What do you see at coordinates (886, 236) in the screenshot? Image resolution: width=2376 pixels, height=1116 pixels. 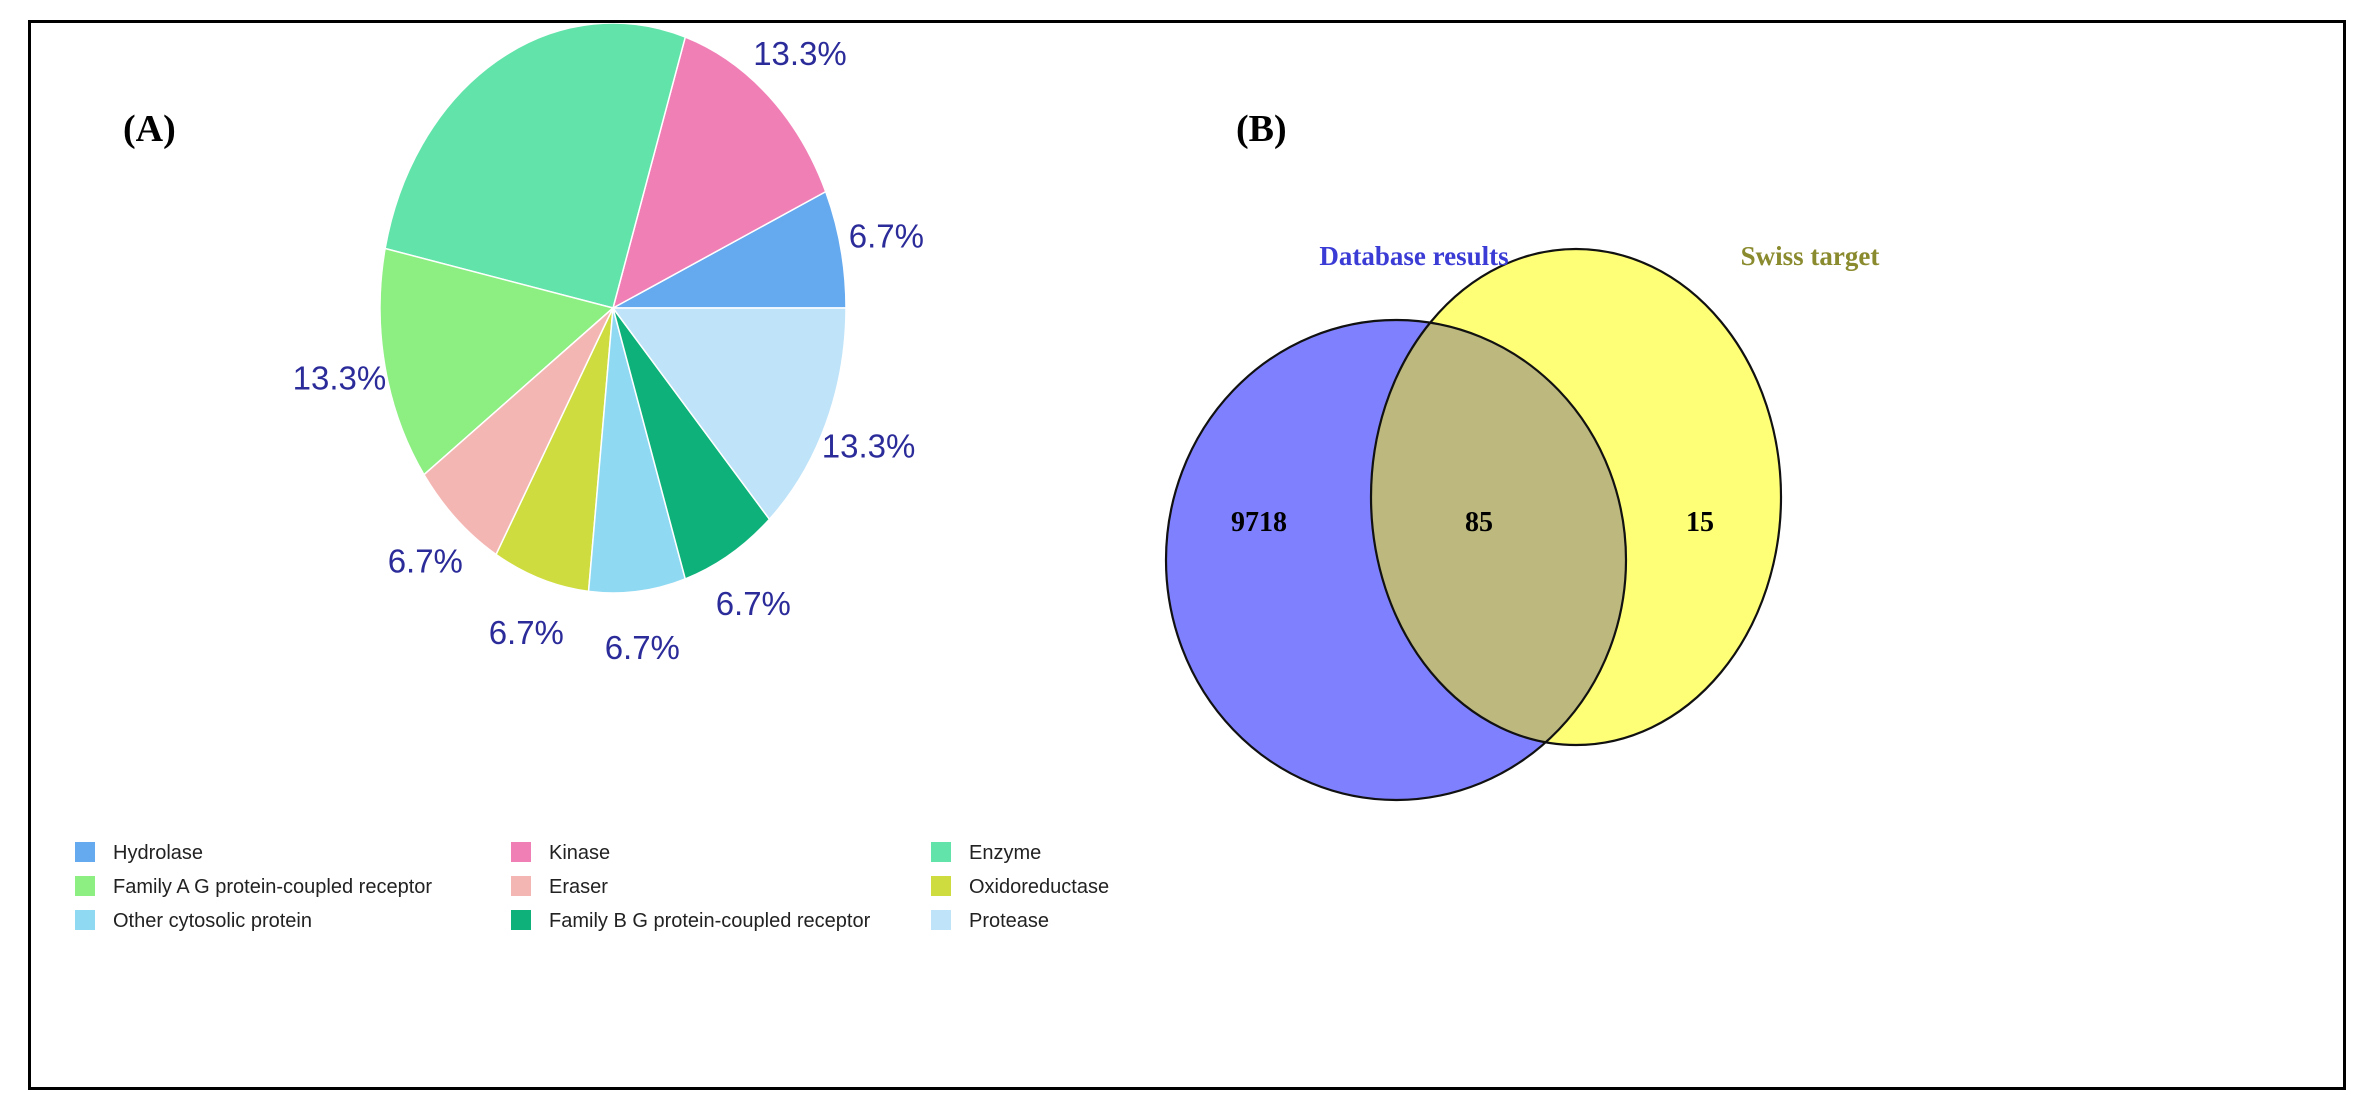 I see `pie-label-hydrolase: 6.7%` at bounding box center [886, 236].